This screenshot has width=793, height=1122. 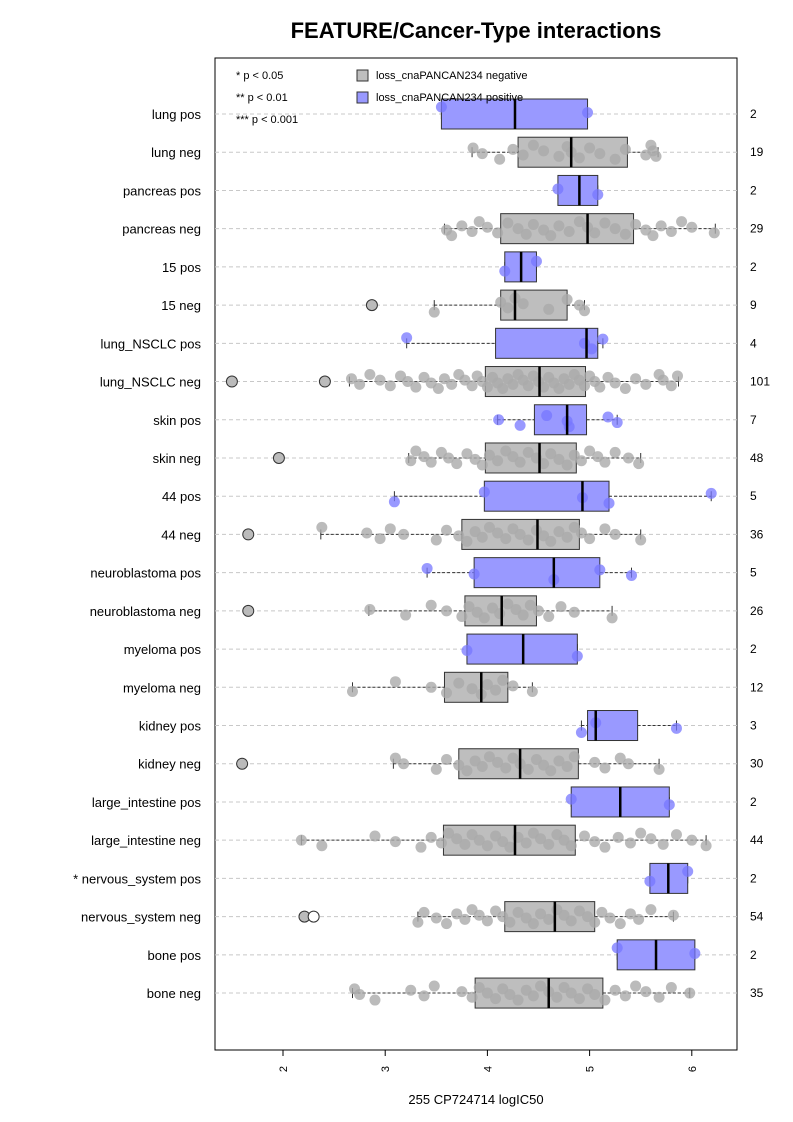 I want to click on row-count-label: 36, so click(x=757, y=534).